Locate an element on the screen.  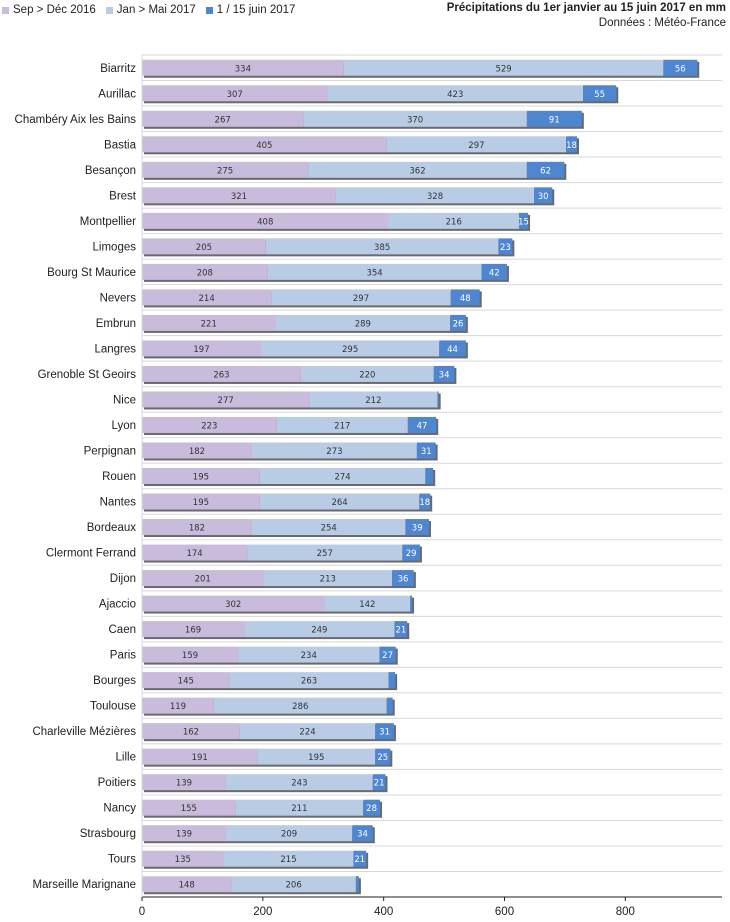
data-label: 216 is located at coordinates (454, 222).